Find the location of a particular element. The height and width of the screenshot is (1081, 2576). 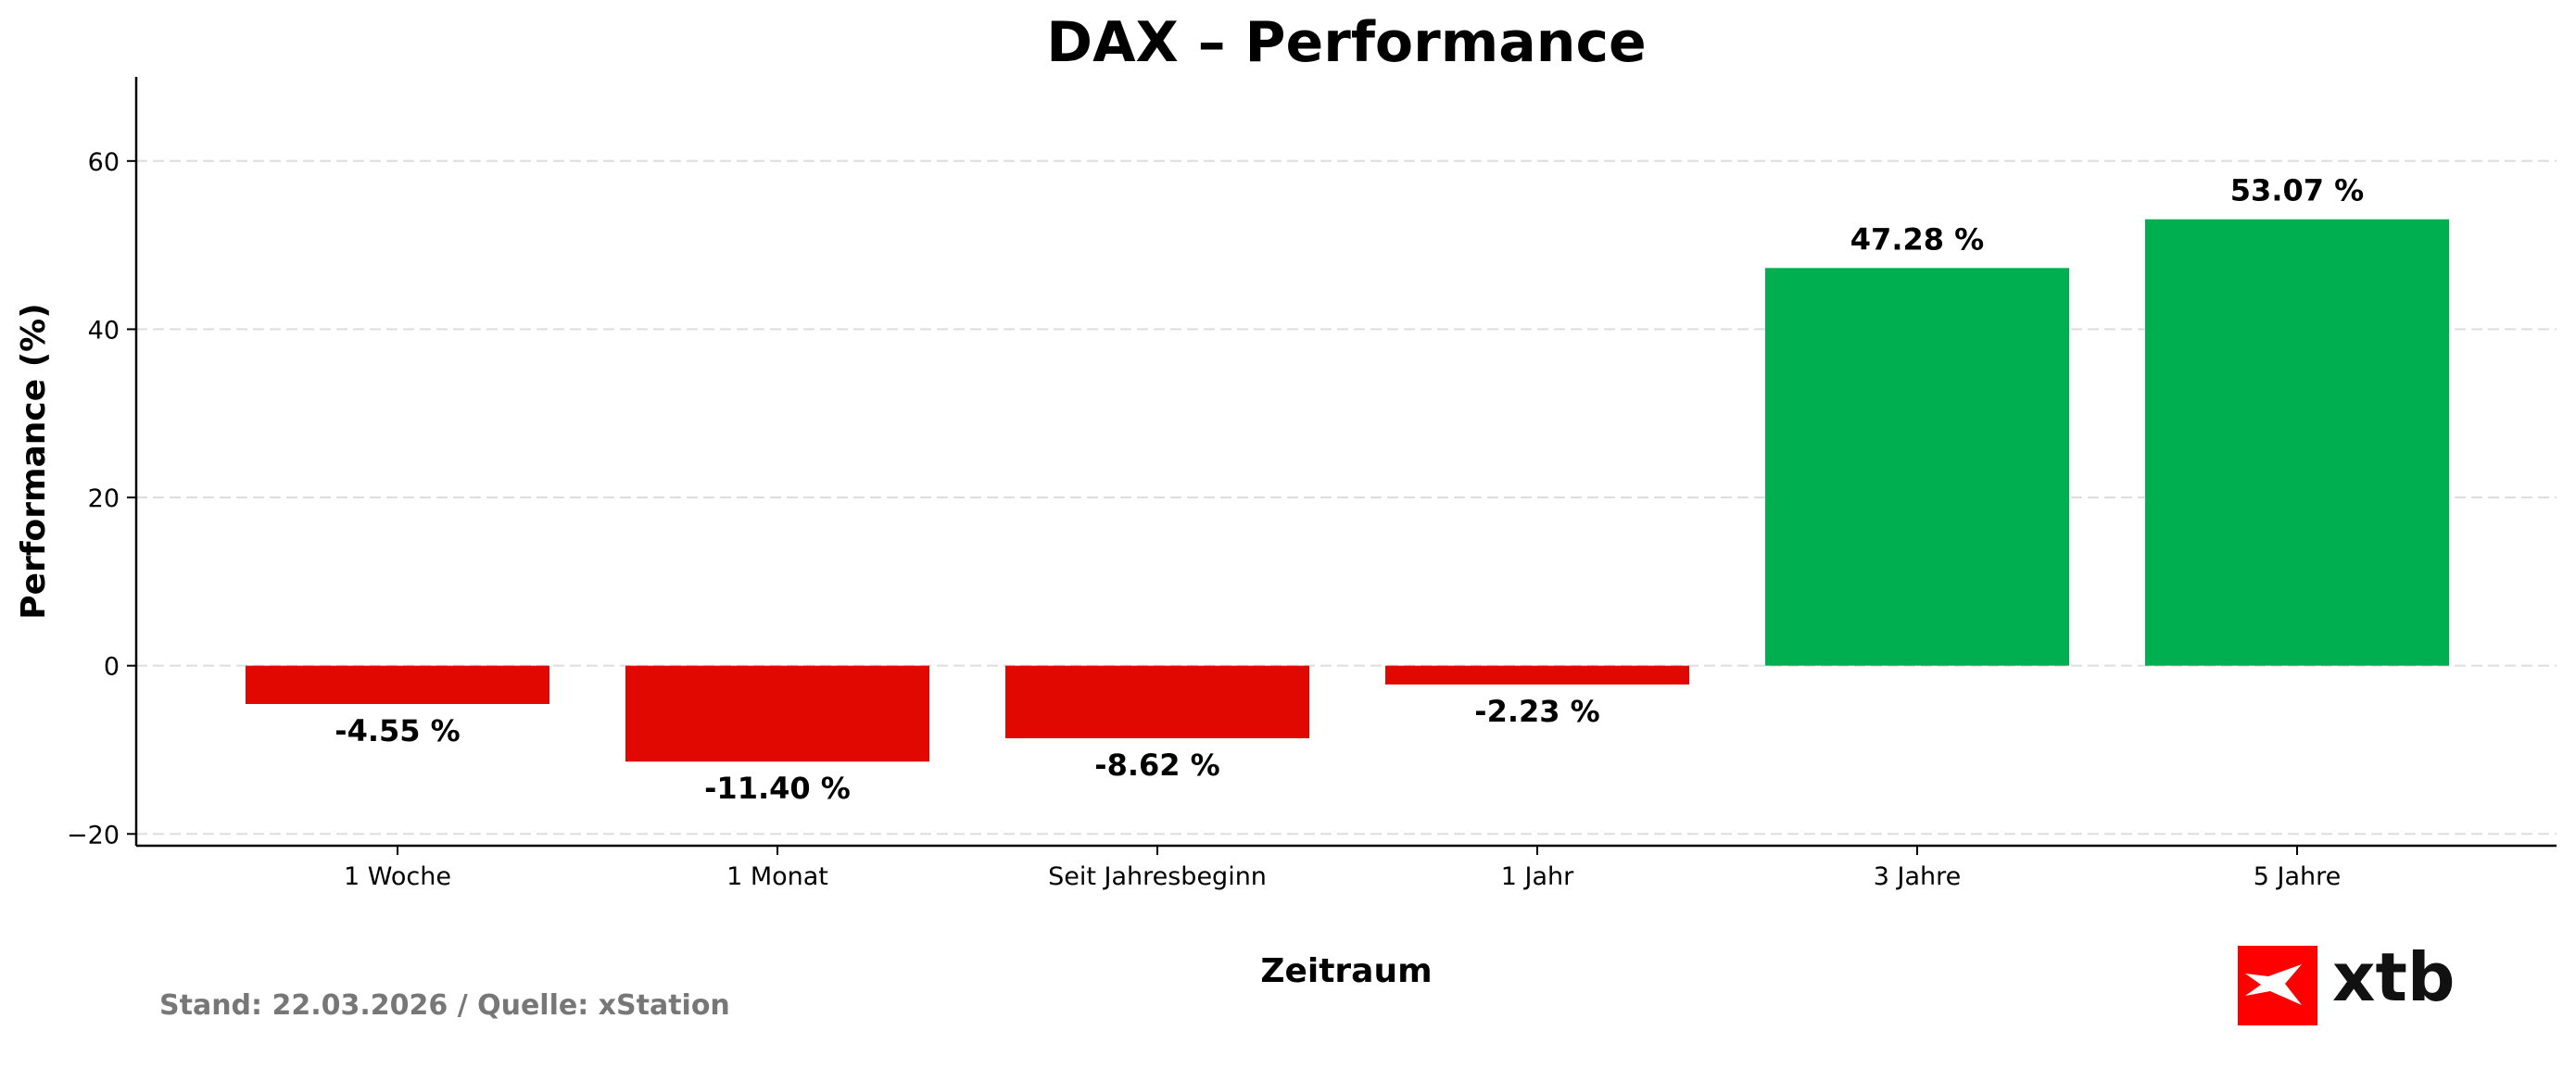

bar-1-monat is located at coordinates (777, 713).